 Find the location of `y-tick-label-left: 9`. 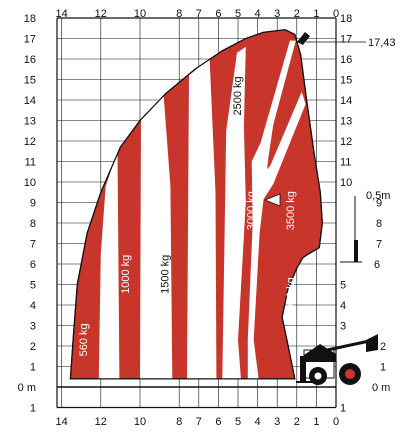

y-tick-label-left: 9 is located at coordinates (33, 204).